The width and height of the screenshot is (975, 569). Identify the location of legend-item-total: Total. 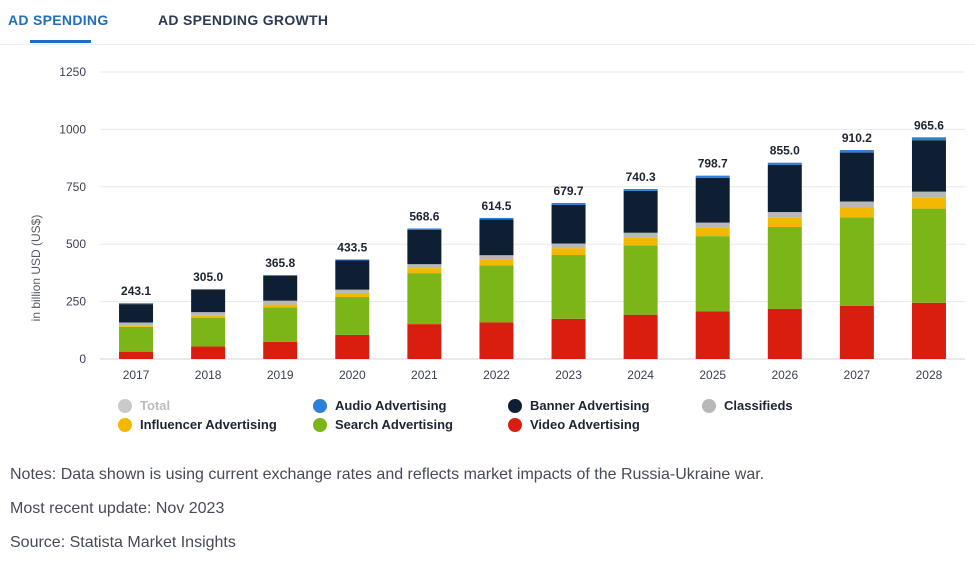
(144, 405).